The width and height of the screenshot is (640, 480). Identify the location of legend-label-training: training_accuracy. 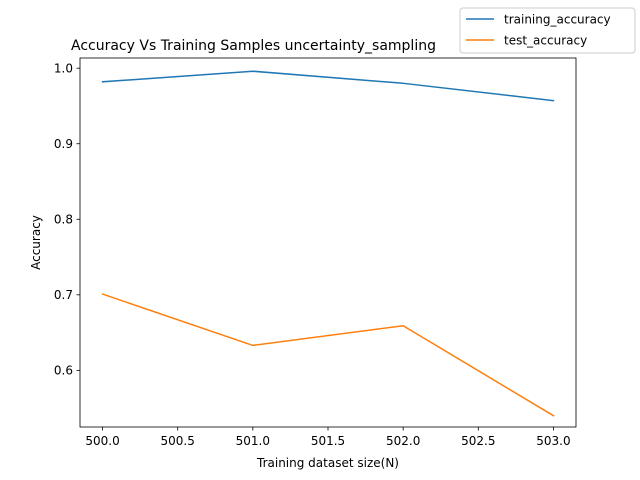
(557, 20).